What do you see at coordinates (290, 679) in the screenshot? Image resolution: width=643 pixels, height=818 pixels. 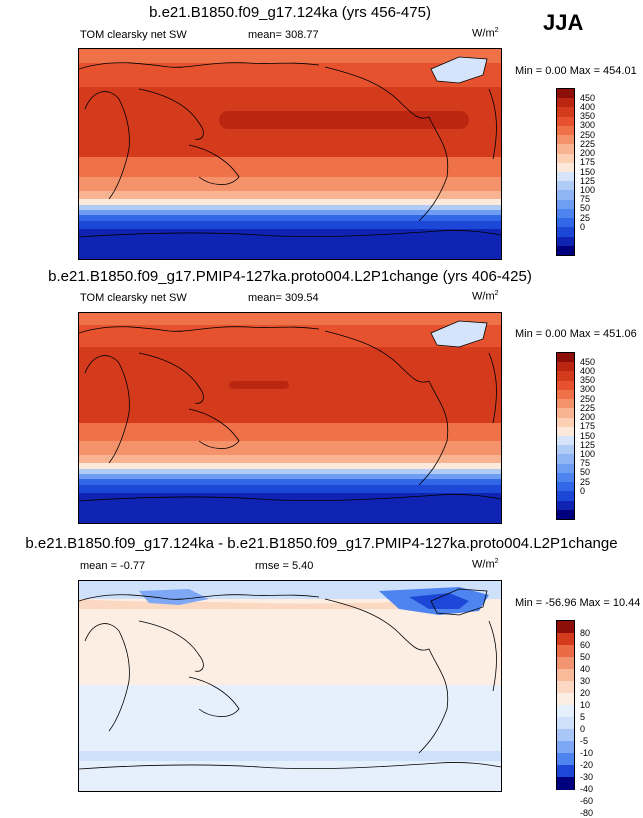 I see `panel3-coastlines` at bounding box center [290, 679].